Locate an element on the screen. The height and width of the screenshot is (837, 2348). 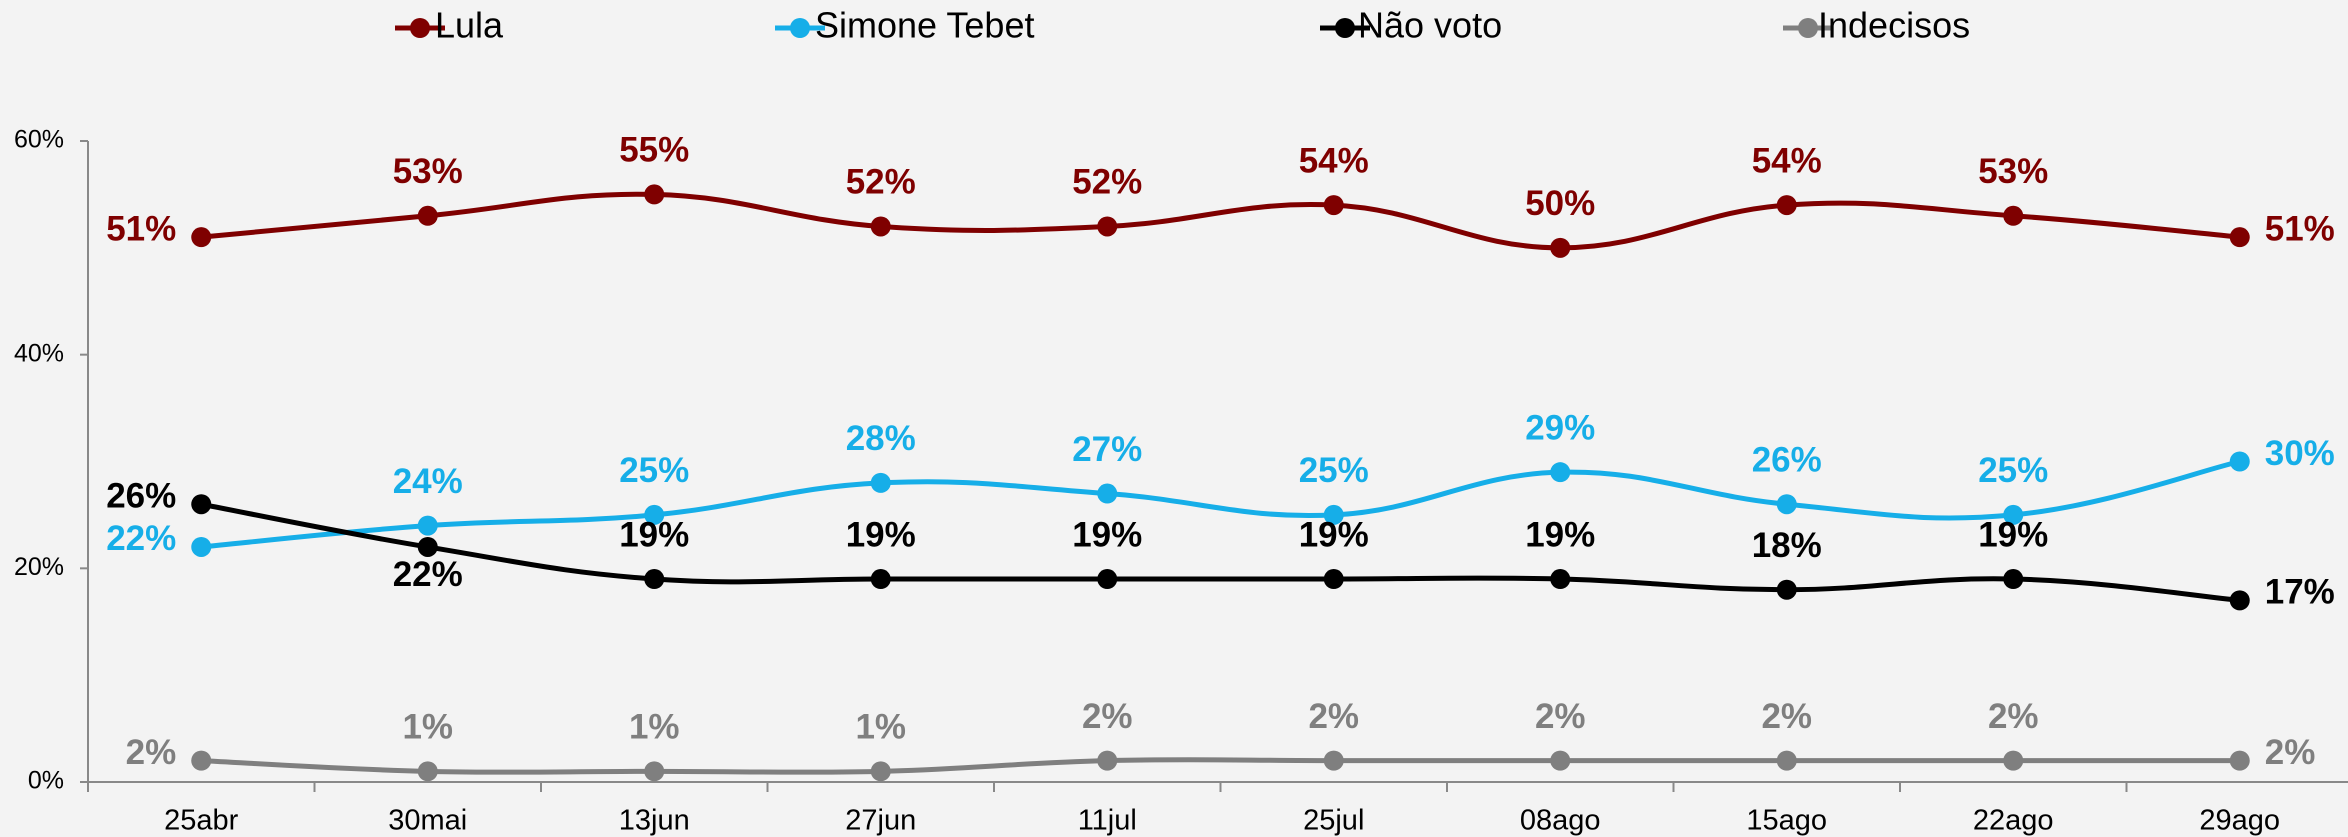
x-tick-label: 30mai is located at coordinates (427, 821).